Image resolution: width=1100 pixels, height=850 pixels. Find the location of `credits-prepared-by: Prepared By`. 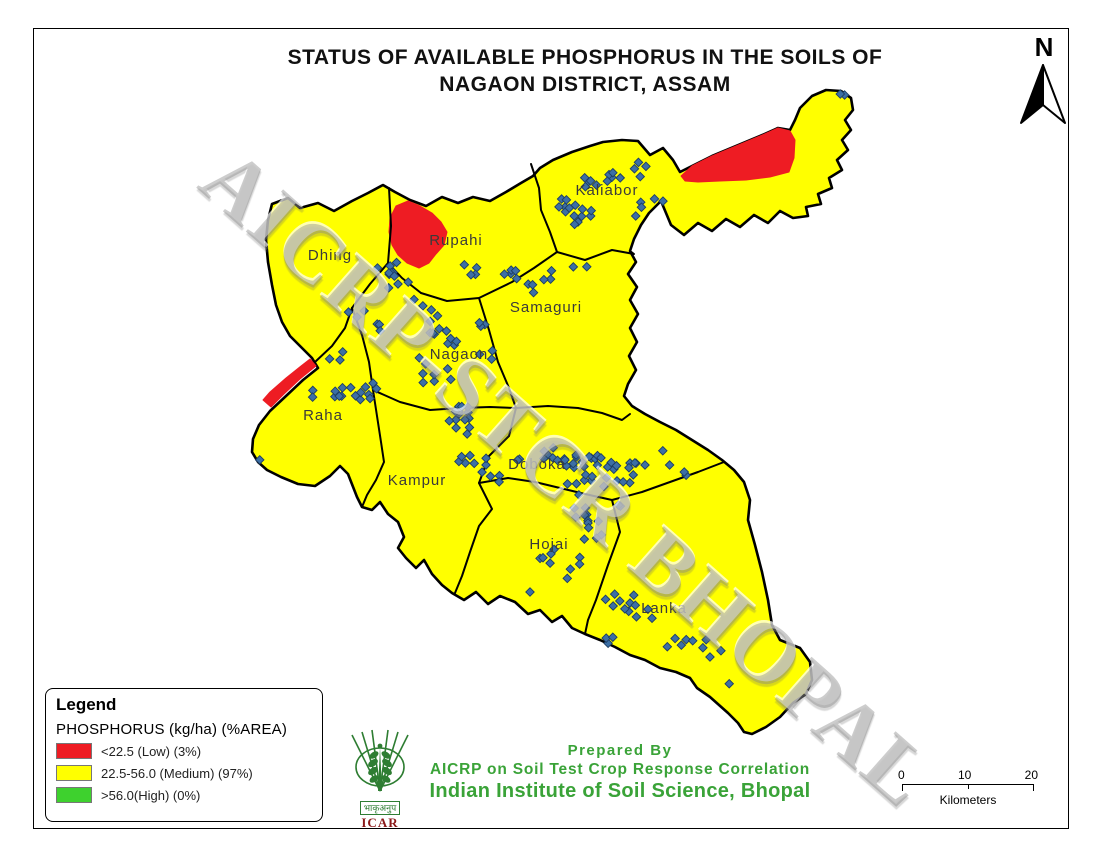

credits-prepared-by: Prepared By is located at coordinates (620, 750).